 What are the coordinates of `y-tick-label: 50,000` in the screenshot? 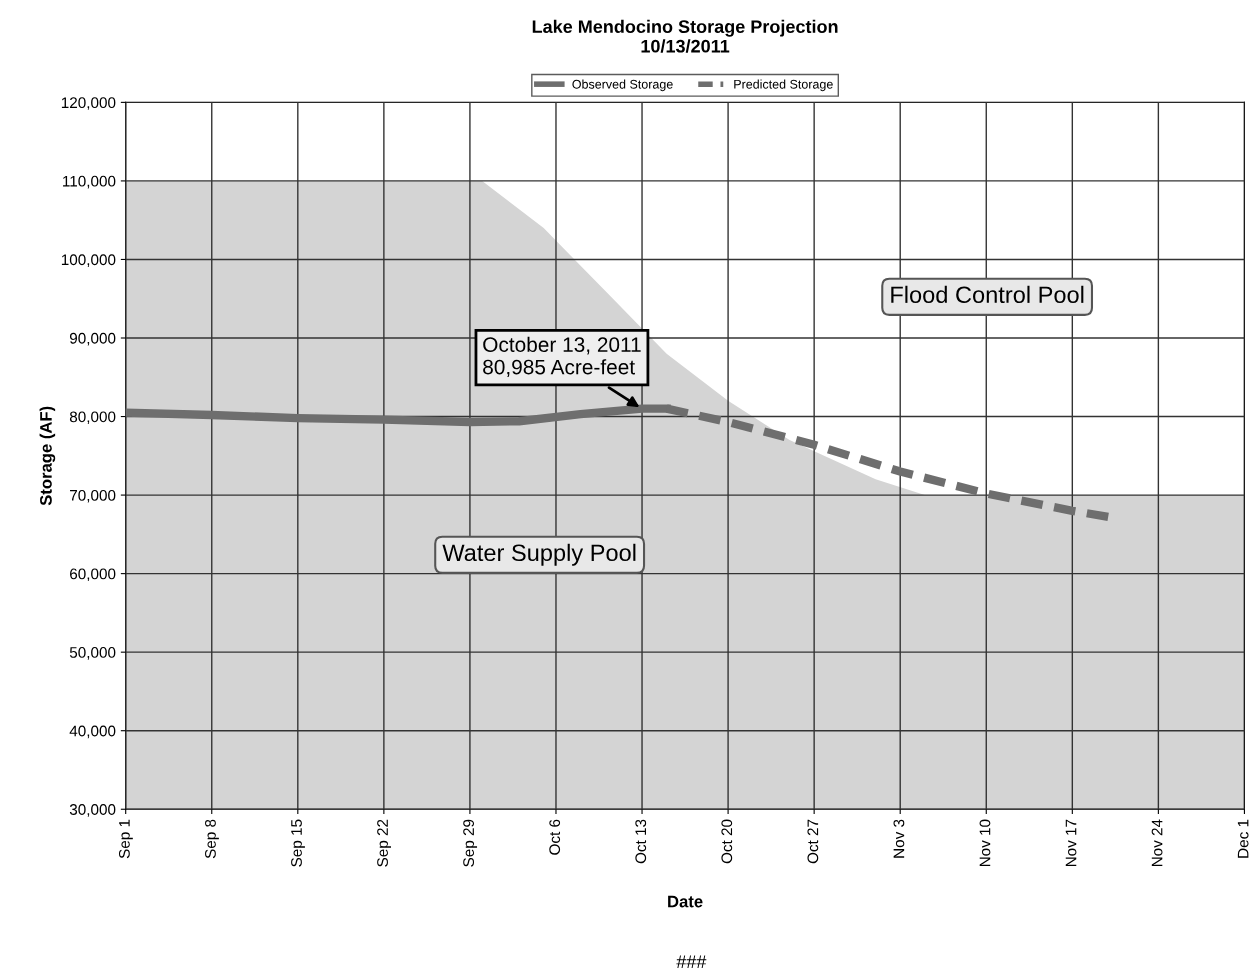 It's located at (92, 653).